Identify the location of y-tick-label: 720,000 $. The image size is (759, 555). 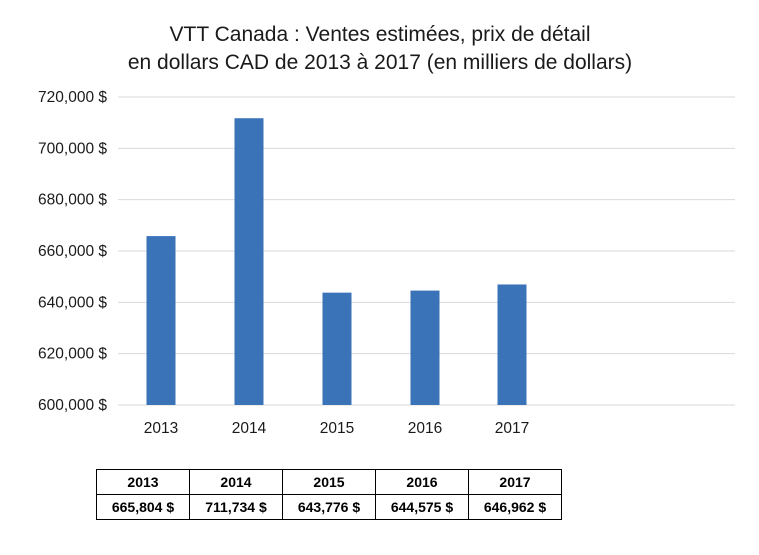
(72, 97).